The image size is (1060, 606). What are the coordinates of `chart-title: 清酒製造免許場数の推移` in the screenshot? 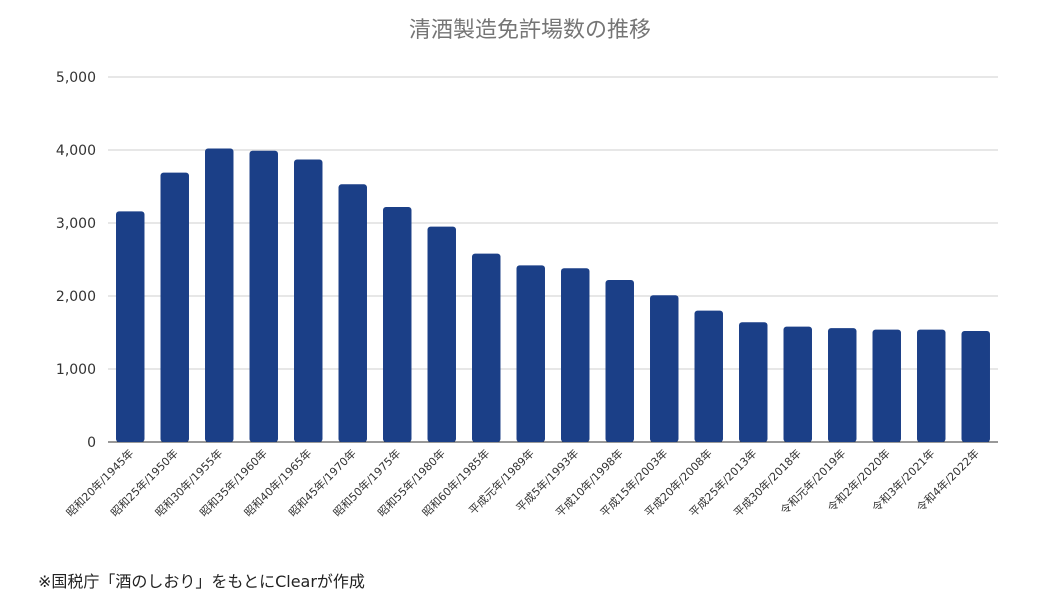 It's located at (529, 30).